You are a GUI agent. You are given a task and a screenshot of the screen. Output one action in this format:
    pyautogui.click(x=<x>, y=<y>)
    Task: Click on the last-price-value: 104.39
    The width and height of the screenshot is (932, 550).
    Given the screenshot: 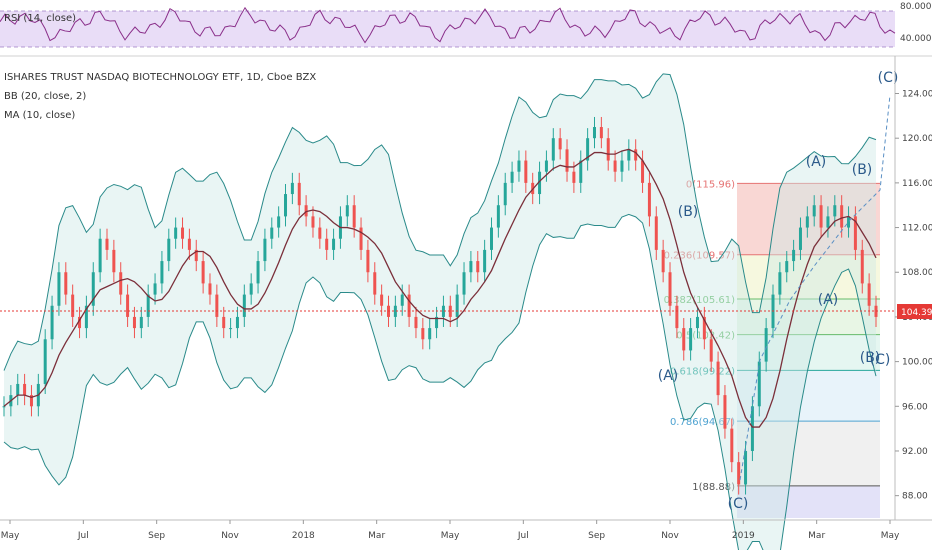 What is the action you would take?
    pyautogui.click(x=916, y=313)
    